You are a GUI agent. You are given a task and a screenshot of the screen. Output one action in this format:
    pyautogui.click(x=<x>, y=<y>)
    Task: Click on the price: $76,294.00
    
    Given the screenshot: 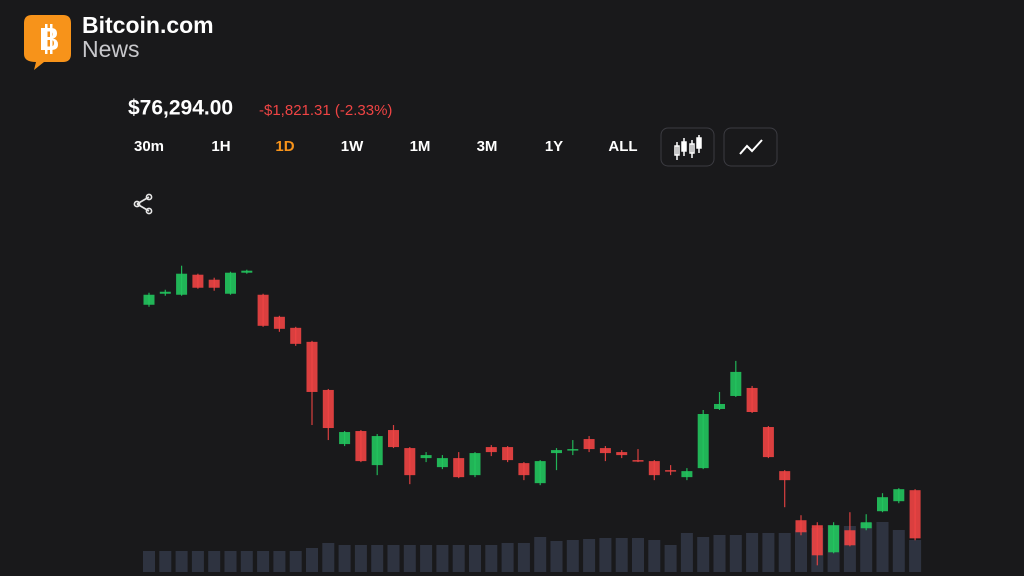 What is the action you would take?
    pyautogui.click(x=180, y=108)
    